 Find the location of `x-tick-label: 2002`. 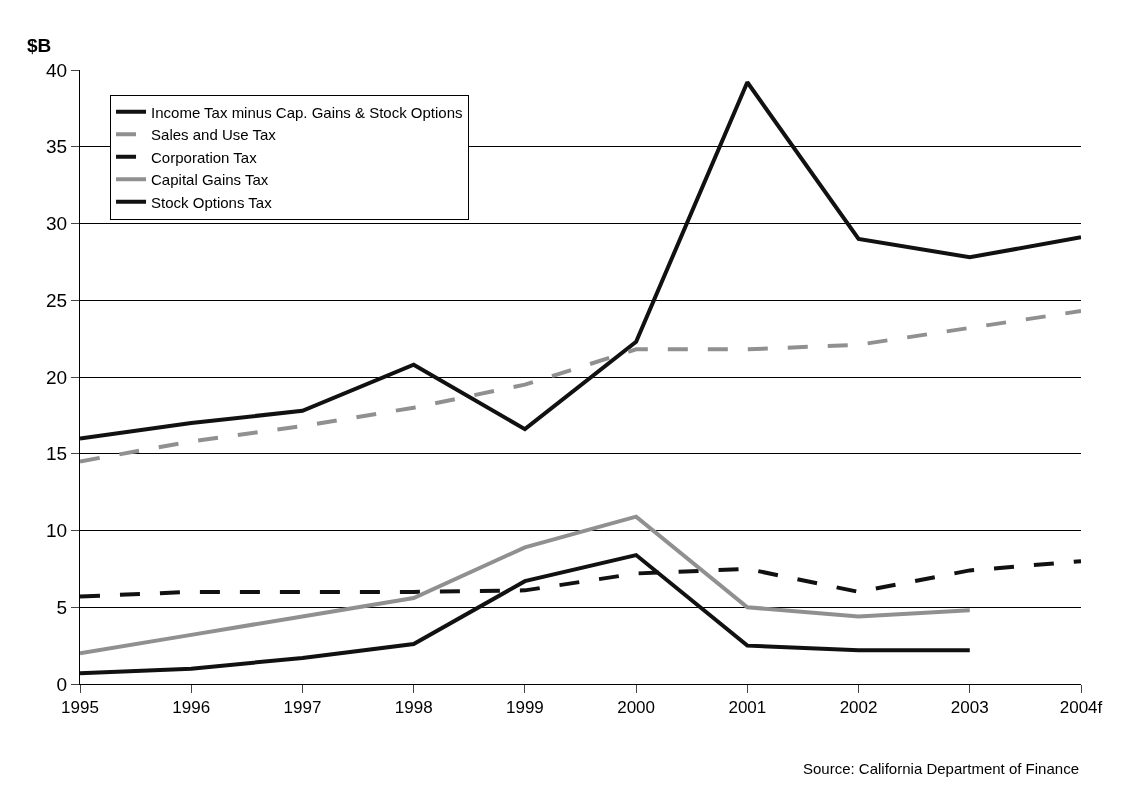

x-tick-label: 2002 is located at coordinates (858, 708).